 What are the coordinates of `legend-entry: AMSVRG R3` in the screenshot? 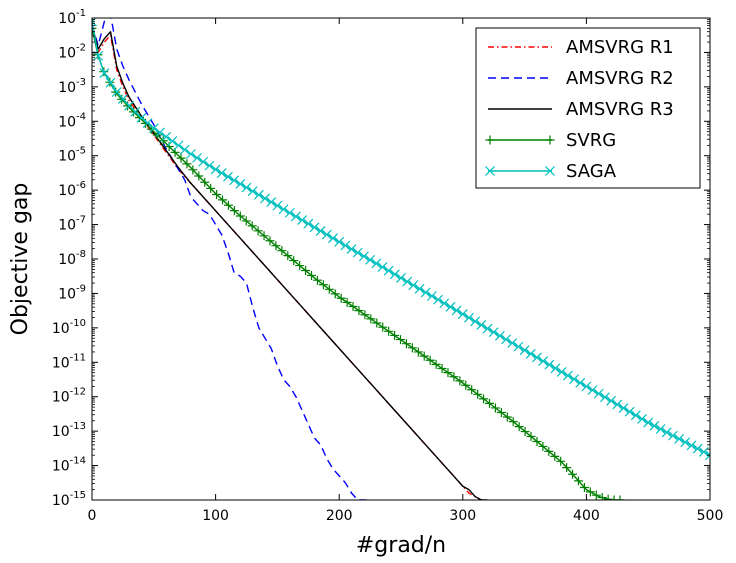 It's located at (581, 109).